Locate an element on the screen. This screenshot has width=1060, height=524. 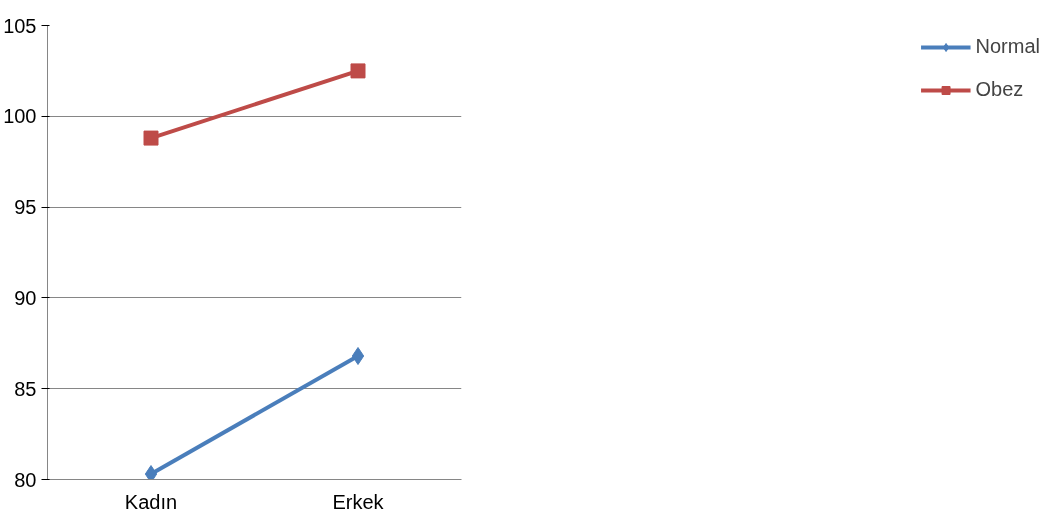
legend-label: Obez is located at coordinates (999, 89).